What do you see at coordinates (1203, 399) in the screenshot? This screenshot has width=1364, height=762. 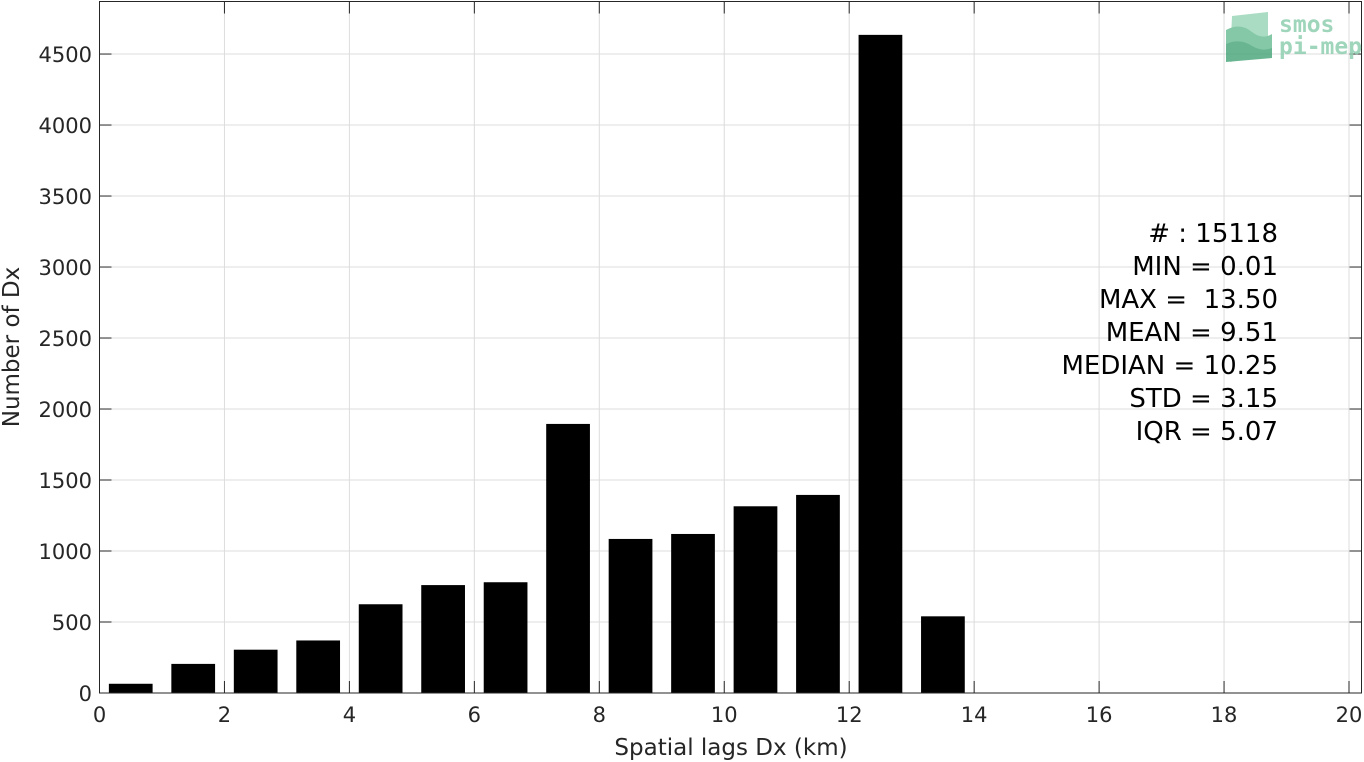 I see `stat-std: STD = 3.15` at bounding box center [1203, 399].